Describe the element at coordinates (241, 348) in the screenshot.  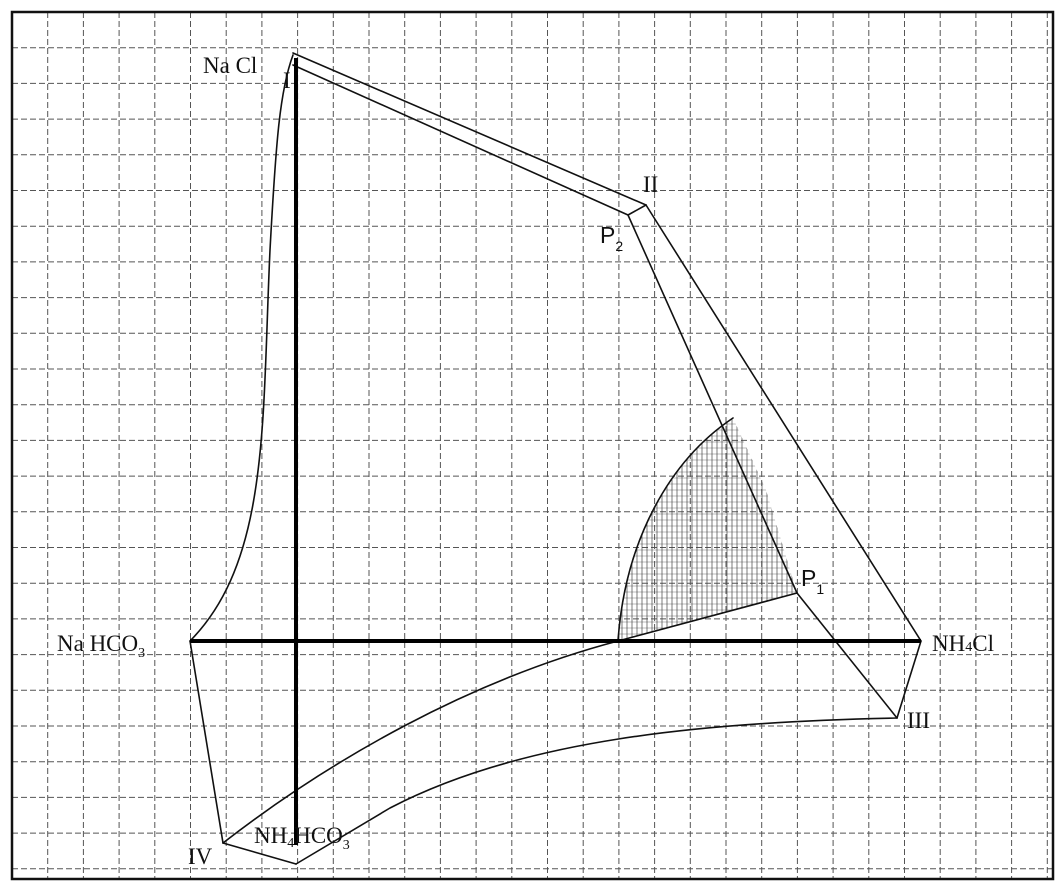
I see `edge-nahco3-to-nacl-curve` at that location.